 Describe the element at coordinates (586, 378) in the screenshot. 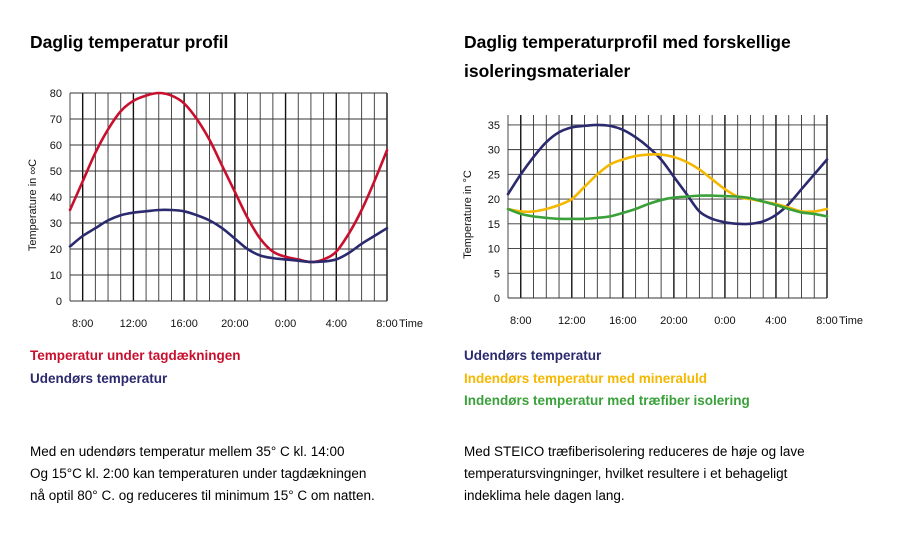

I see `legend-mineral-wool: Indendørs temperatur med mineraluld` at that location.